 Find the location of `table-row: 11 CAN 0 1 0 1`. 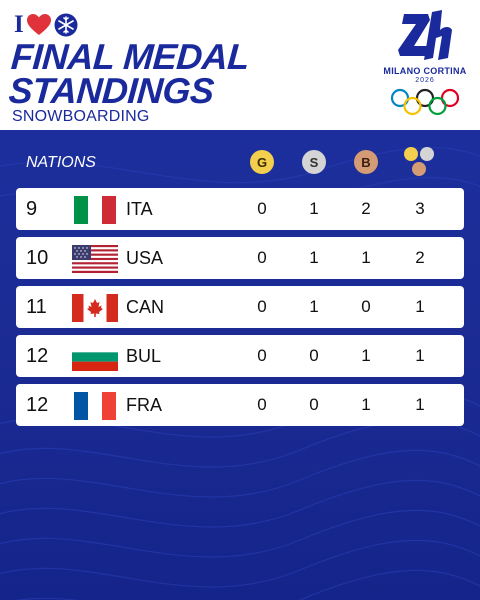

table-row: 11 CAN 0 1 0 1 is located at coordinates (240, 307).